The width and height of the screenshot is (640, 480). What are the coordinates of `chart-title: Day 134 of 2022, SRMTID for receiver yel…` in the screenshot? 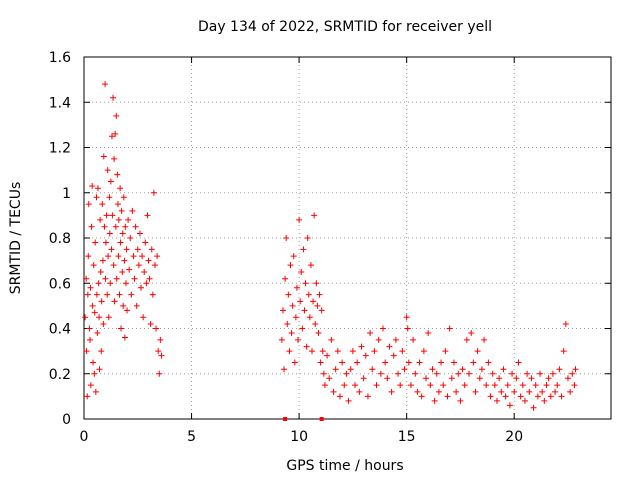 It's located at (345, 27).